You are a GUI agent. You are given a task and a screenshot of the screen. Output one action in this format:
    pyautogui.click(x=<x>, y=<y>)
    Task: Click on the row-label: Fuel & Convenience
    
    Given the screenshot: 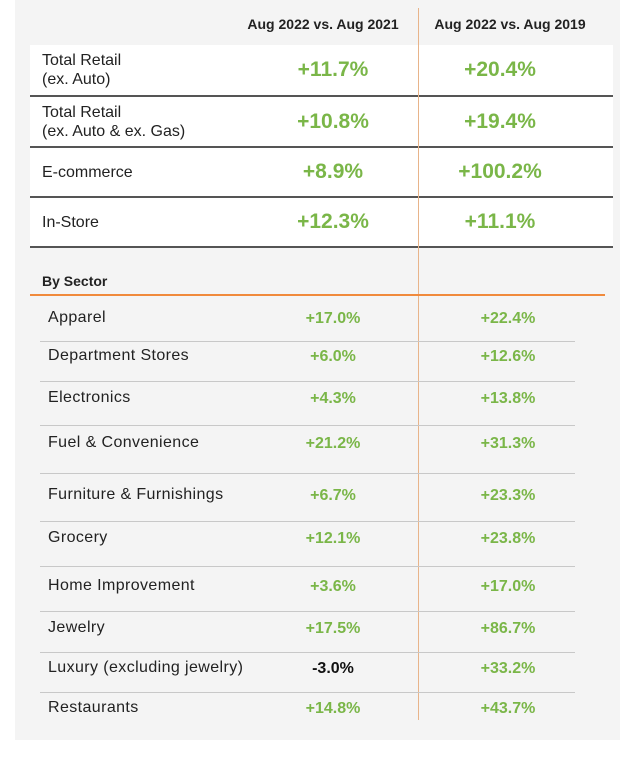 What is the action you would take?
    pyautogui.click(x=124, y=442)
    